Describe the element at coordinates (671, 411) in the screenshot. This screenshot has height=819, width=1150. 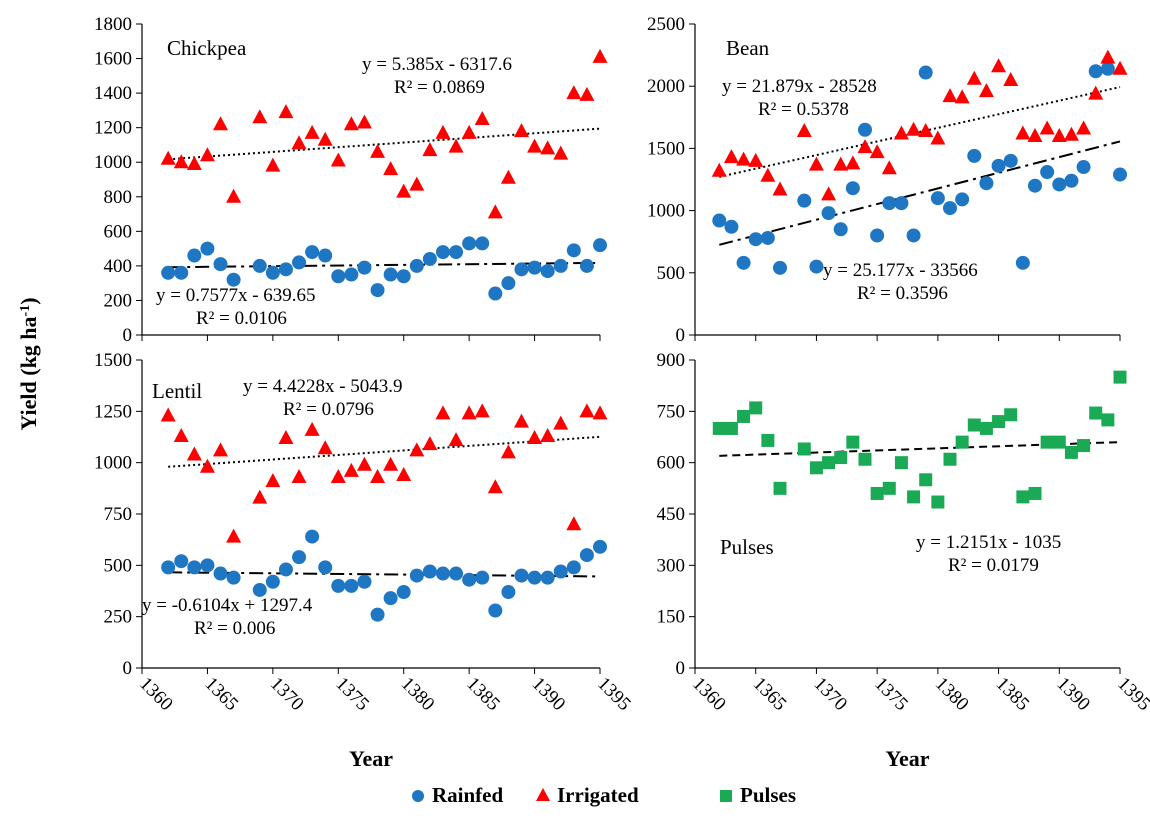
I see `y-tick-label: 750` at that location.